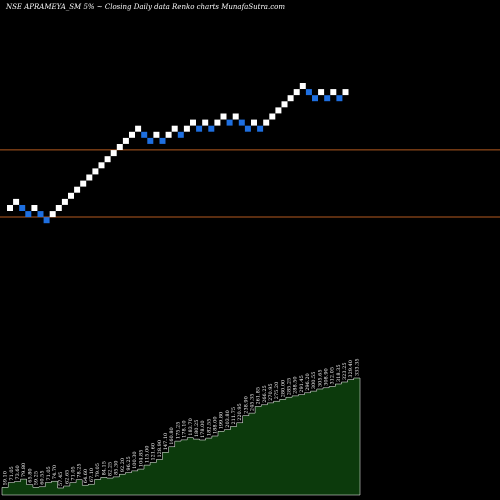  What do you see at coordinates (296, 385) in the screenshot?
I see `area-value-label: 288.50` at bounding box center [296, 385].